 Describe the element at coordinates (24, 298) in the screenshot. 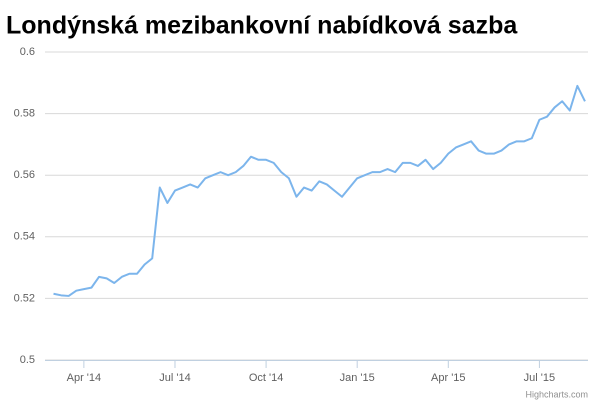

I see `y-tick-label: 0.52` at that location.